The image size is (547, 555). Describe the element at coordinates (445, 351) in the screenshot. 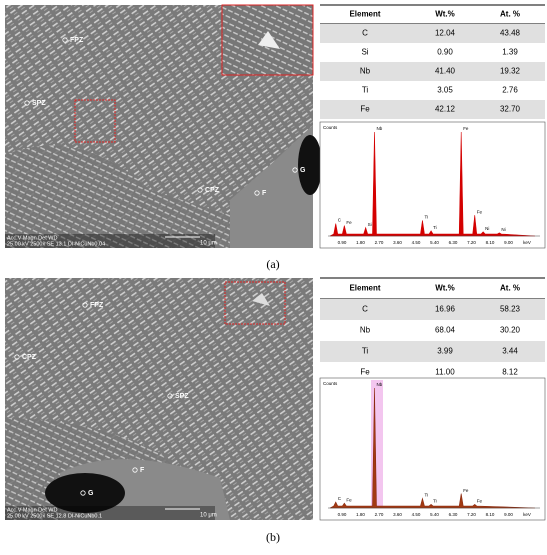

I see `table-cell: 3.99` at that location.